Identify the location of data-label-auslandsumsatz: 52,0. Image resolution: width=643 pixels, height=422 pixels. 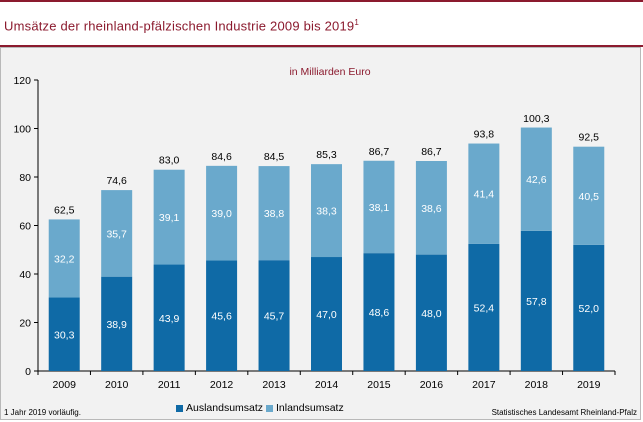
(589, 309).